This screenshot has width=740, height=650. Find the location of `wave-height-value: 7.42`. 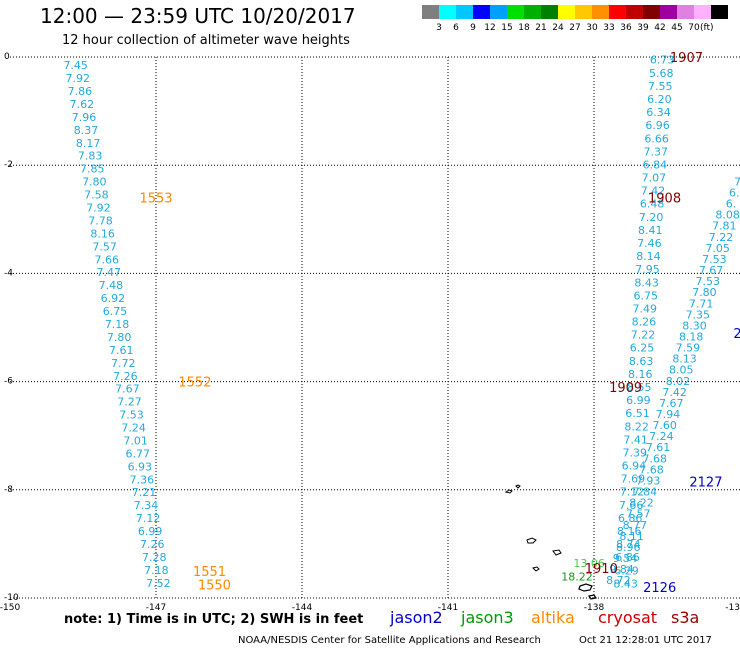

wave-height-value: 7.42 is located at coordinates (653, 191).